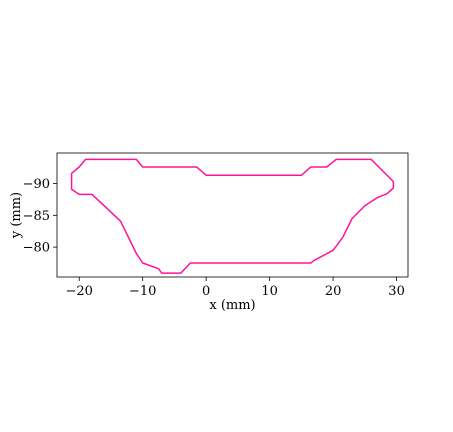 This screenshot has height=432, width=453. I want to click on x-axis-label: x (mm), so click(232, 305).